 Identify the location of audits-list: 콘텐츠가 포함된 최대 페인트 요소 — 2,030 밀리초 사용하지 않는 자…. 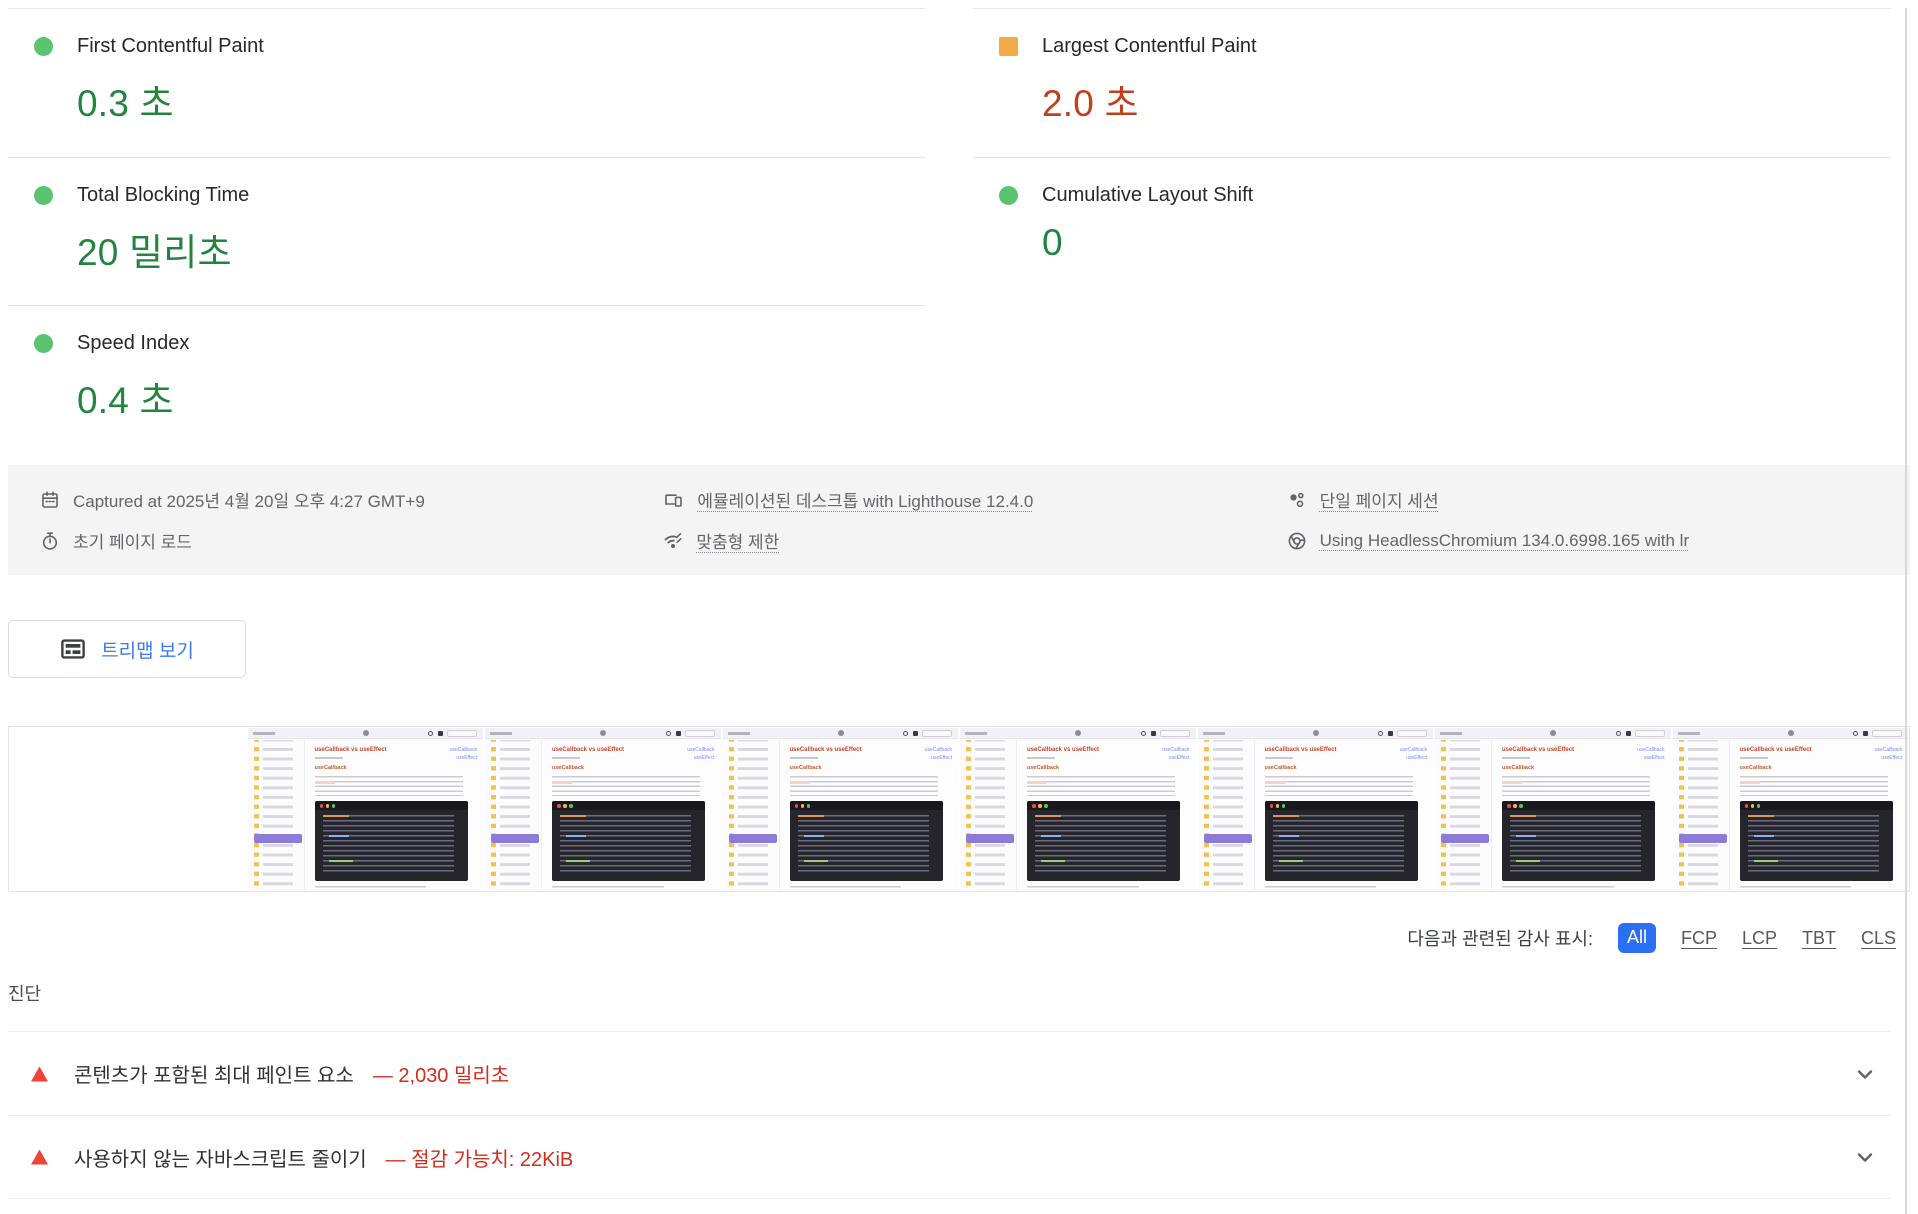
(949, 1115).